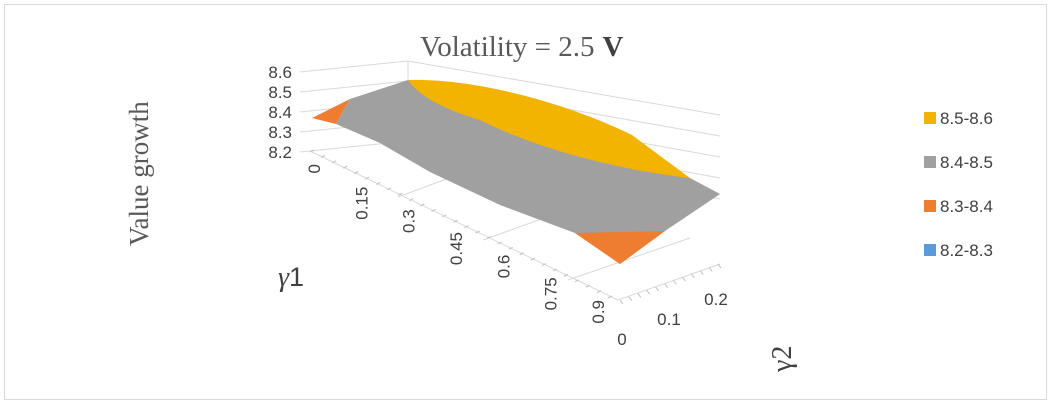 The width and height of the screenshot is (1052, 404). I want to click on y-axis-label: γ2, so click(782, 359).